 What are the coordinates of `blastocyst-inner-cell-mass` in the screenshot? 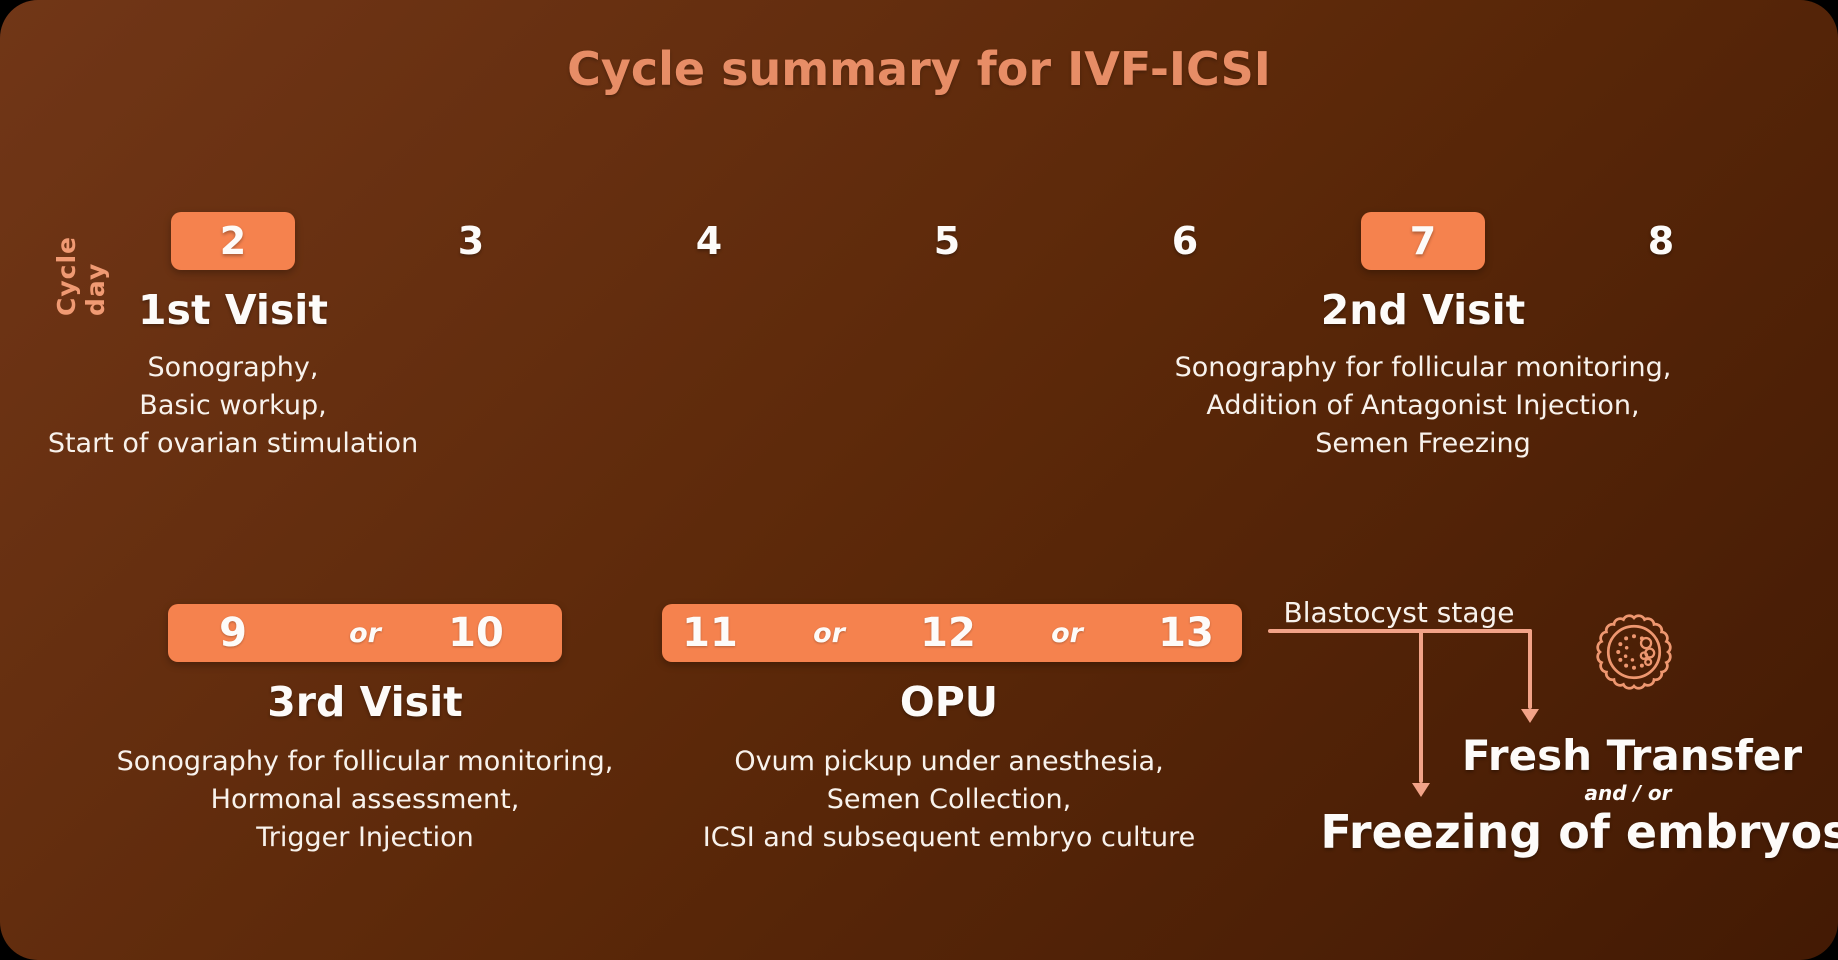 It's located at (1647, 651).